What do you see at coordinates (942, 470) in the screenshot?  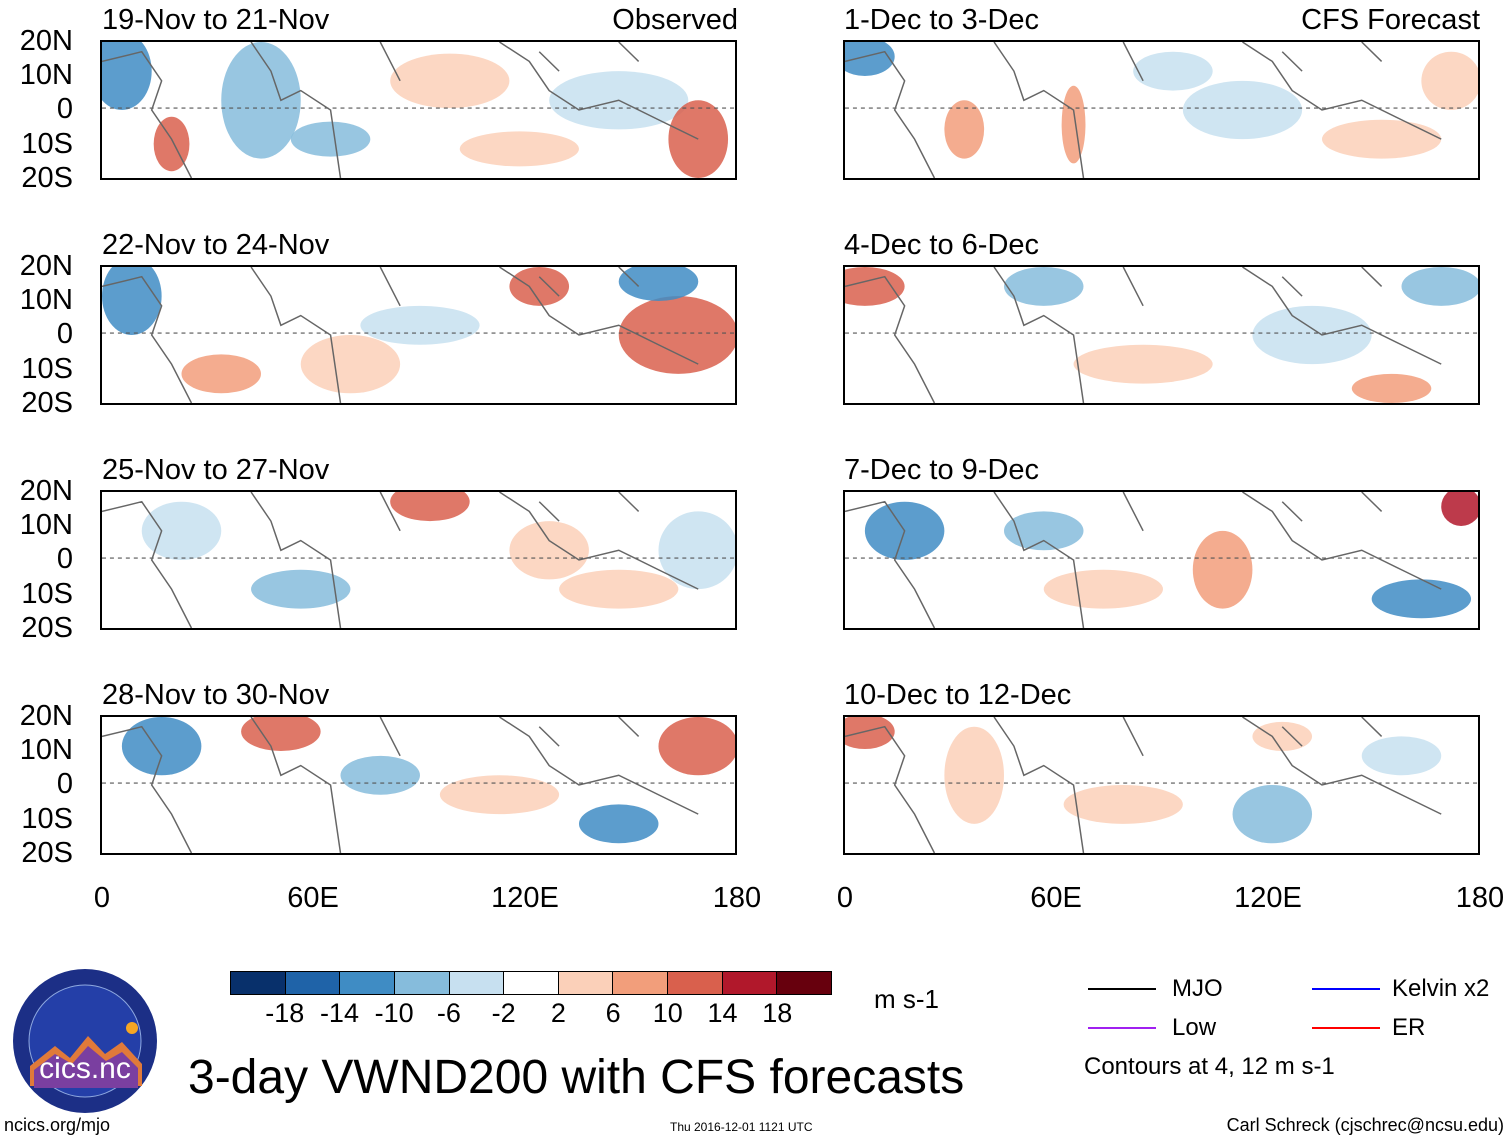 I see `forecast-period-title-3: 7-Dec to 9-Dec` at bounding box center [942, 470].